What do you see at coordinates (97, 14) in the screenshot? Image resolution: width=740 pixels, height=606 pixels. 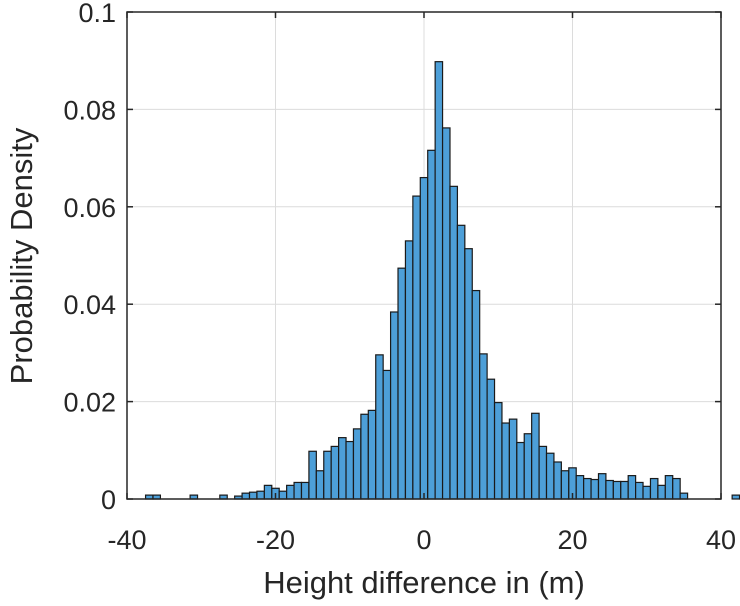 I see `y-tick-label: 0.1` at bounding box center [97, 14].